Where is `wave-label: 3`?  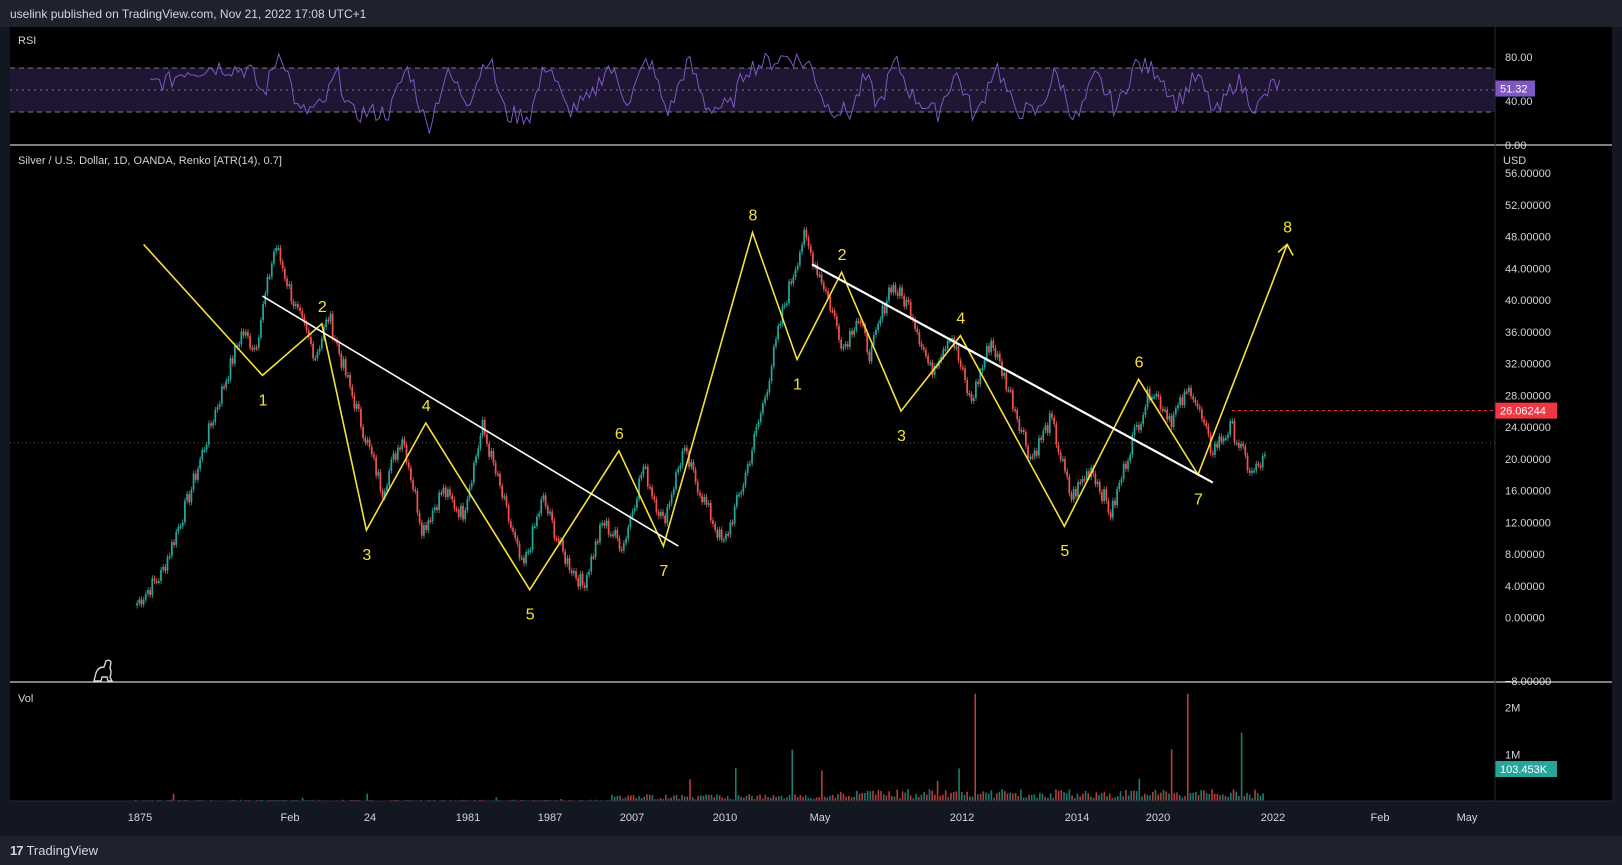
wave-label: 3 is located at coordinates (366, 555).